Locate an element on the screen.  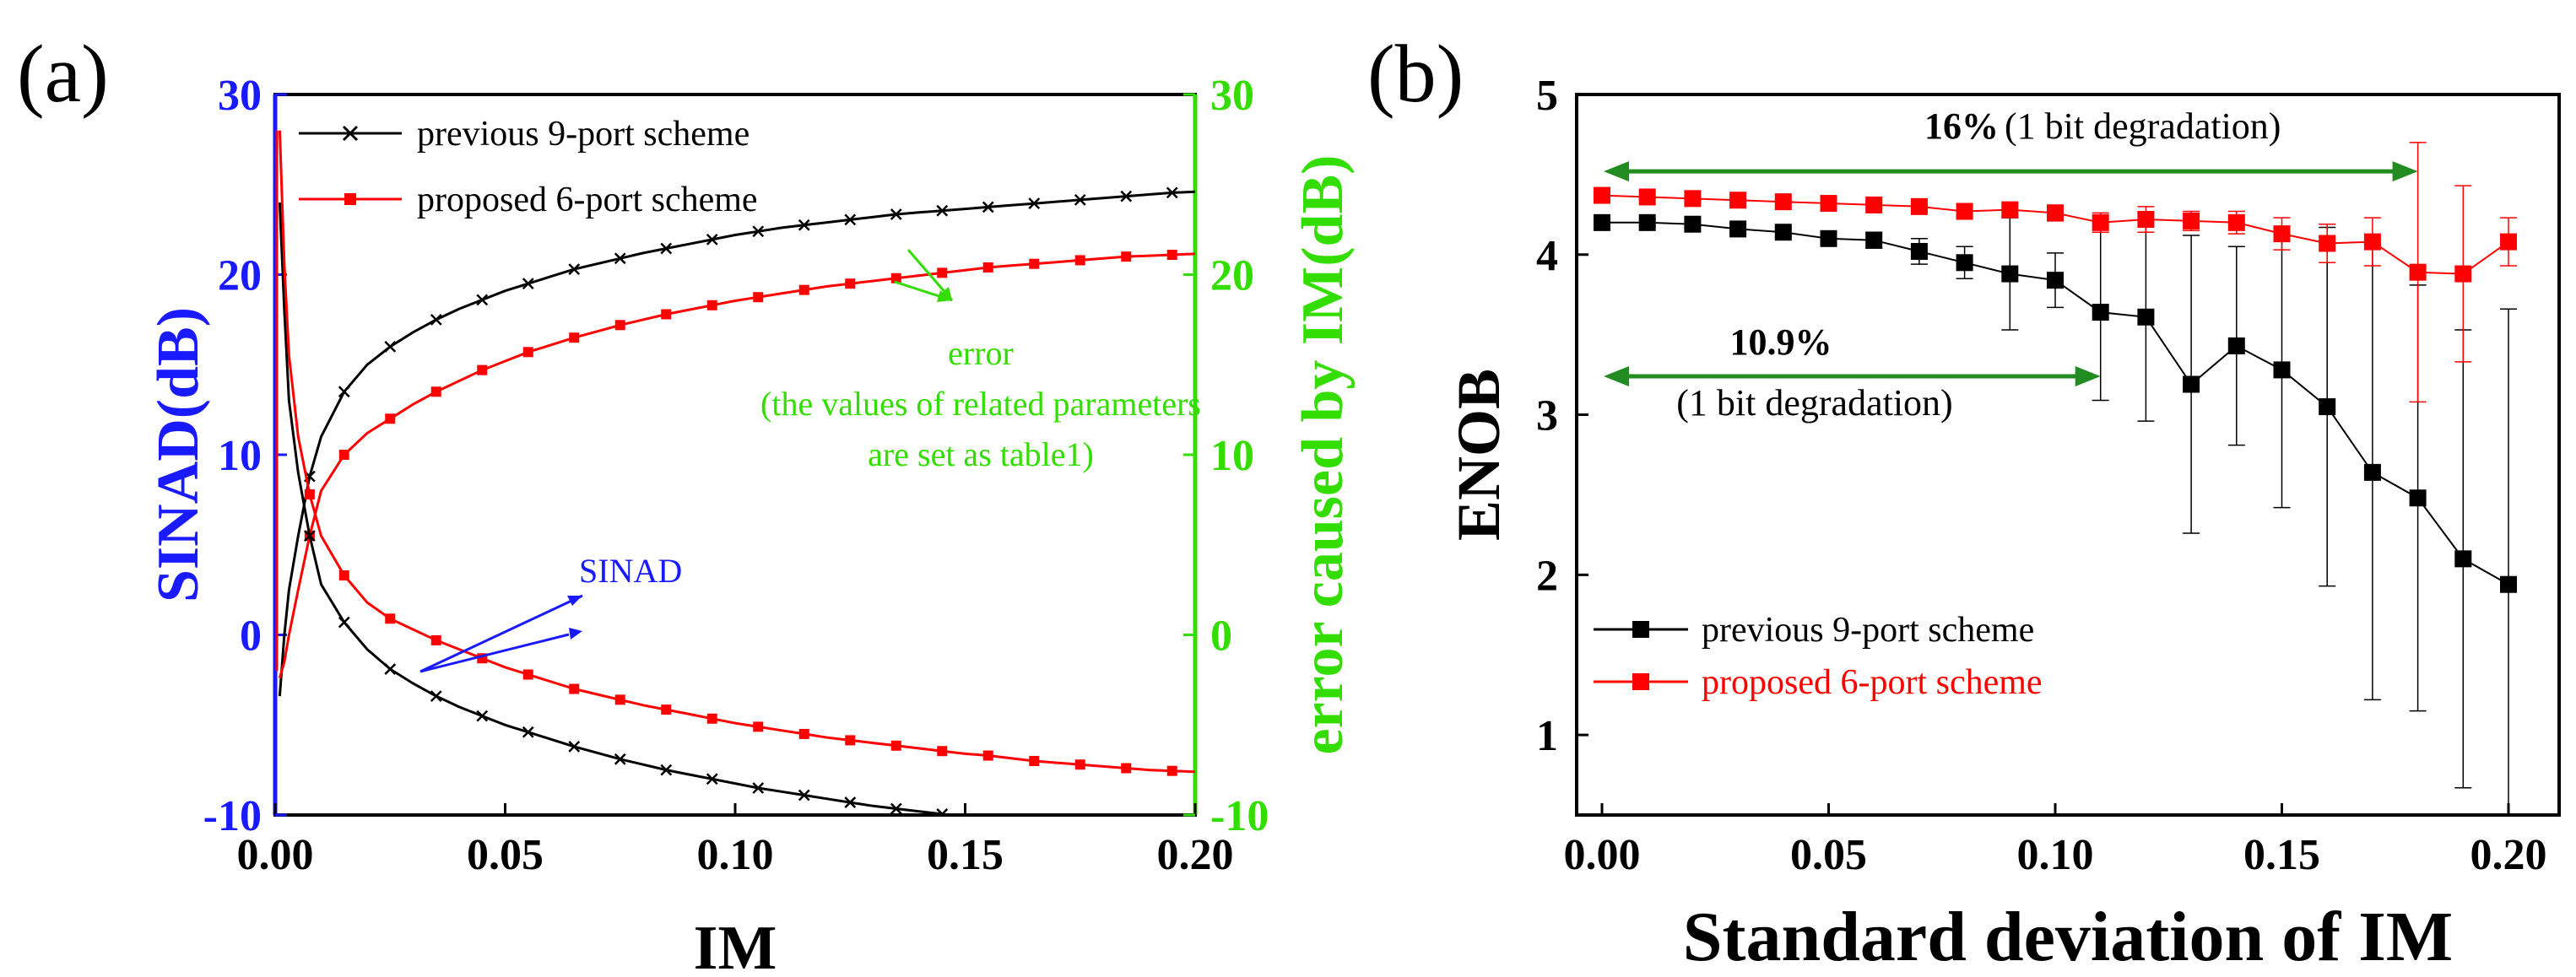
panel-b-x-tick-label: 0.00 is located at coordinates (1602, 855).